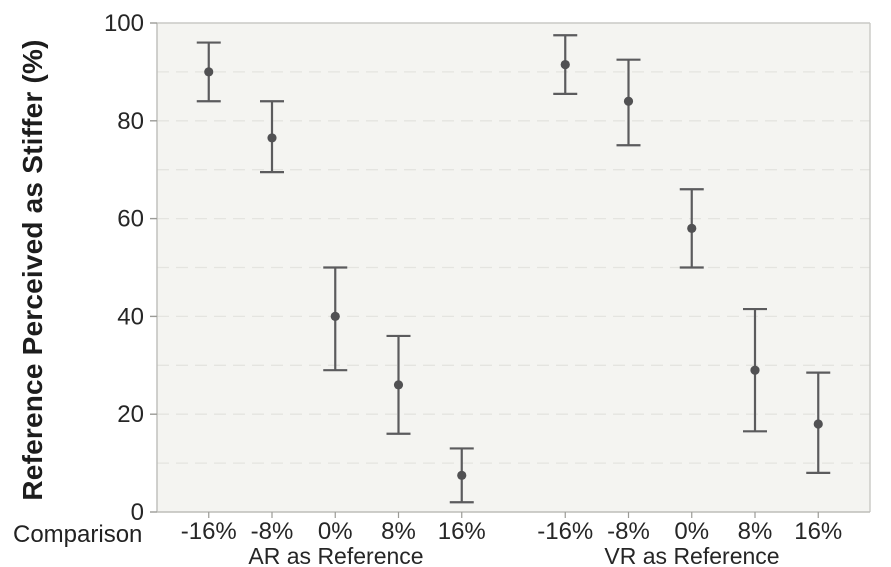 The height and width of the screenshot is (567, 891). I want to click on y-tick-label: 100, so click(124, 23).